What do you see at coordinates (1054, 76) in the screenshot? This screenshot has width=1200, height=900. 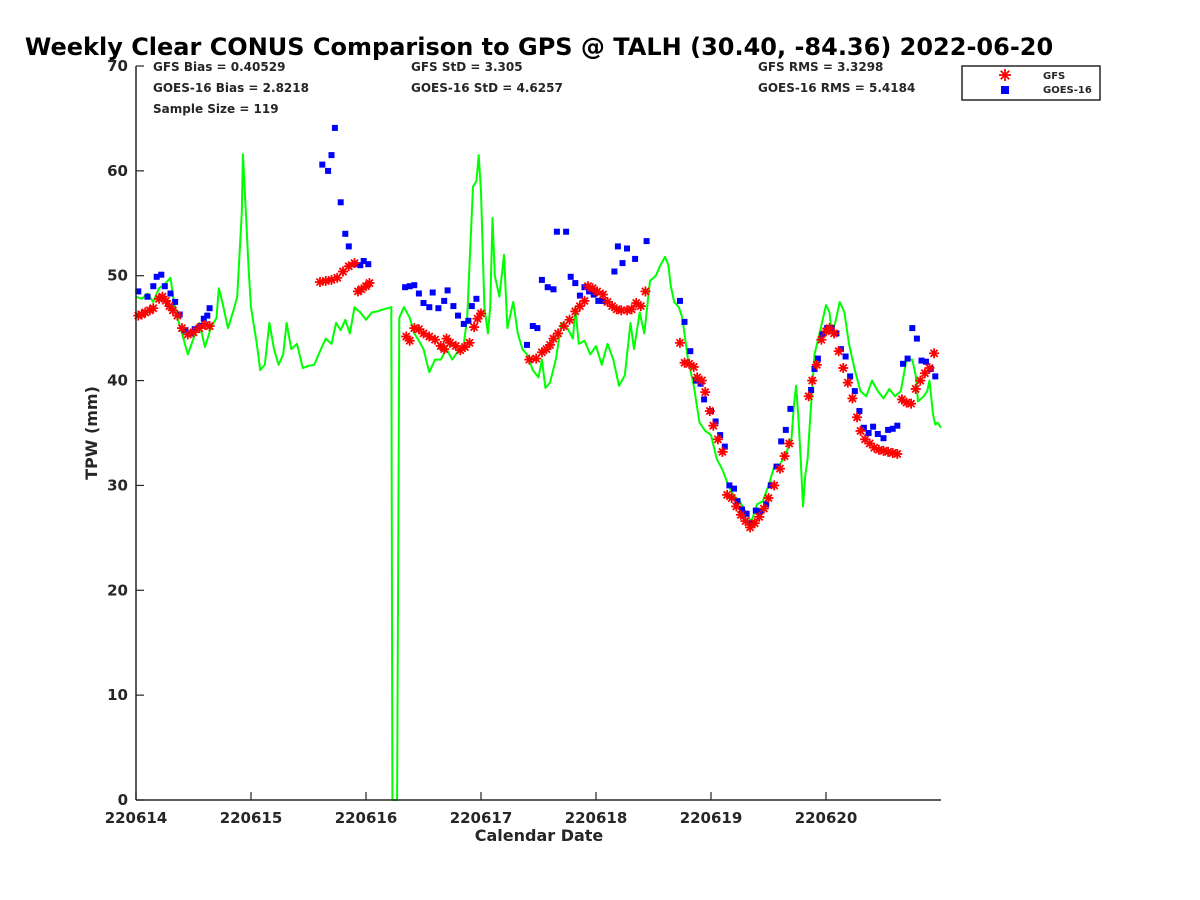 I see `legend-label-gfs: GFS` at bounding box center [1054, 76].